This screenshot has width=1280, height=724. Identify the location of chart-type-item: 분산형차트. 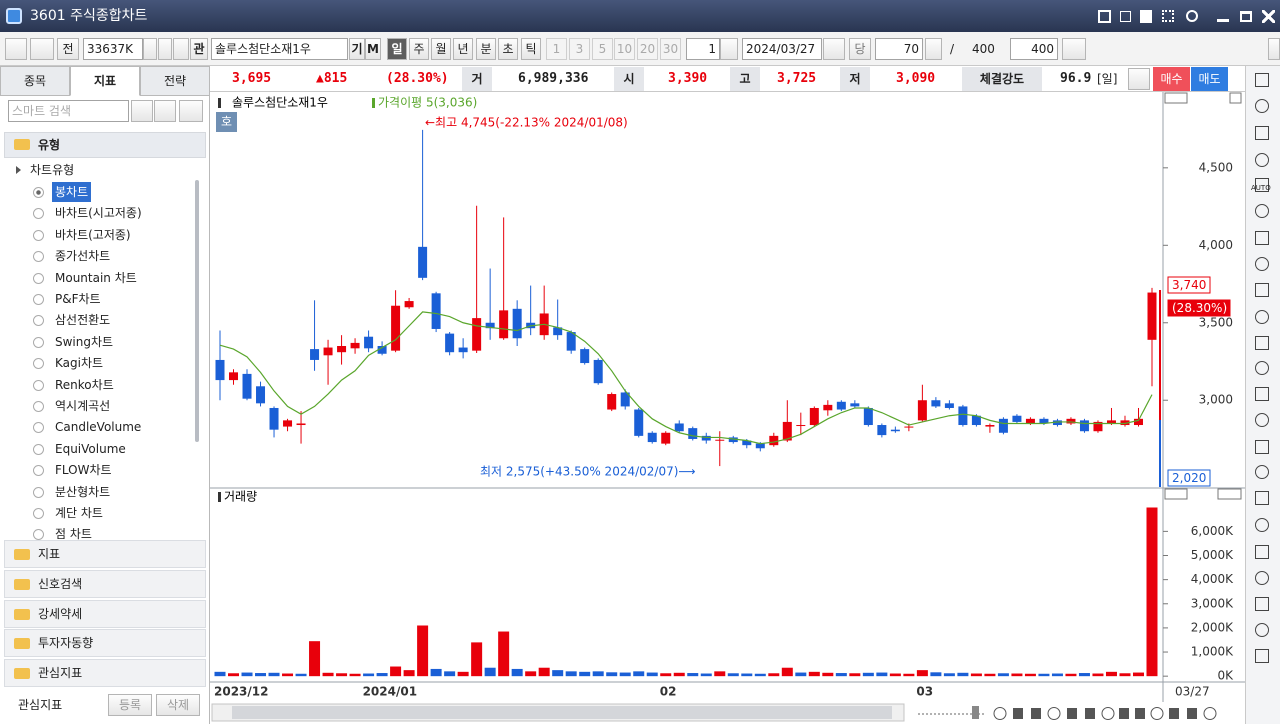
(83, 491).